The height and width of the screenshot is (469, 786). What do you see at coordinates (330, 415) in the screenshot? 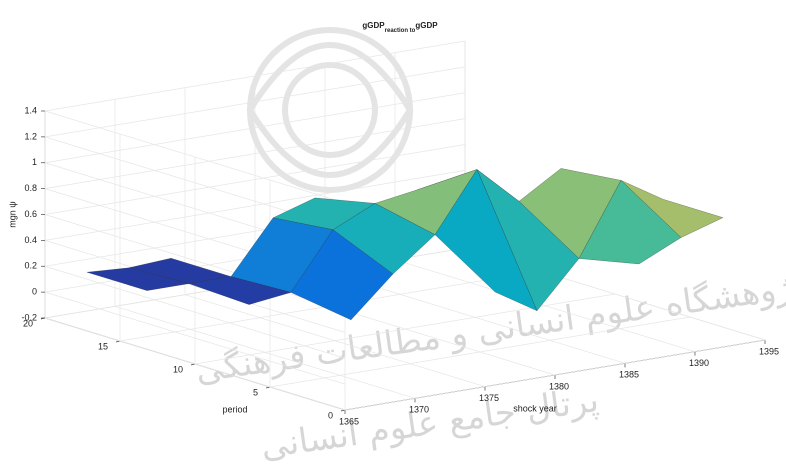
I see `y-tick-label: 0` at bounding box center [330, 415].